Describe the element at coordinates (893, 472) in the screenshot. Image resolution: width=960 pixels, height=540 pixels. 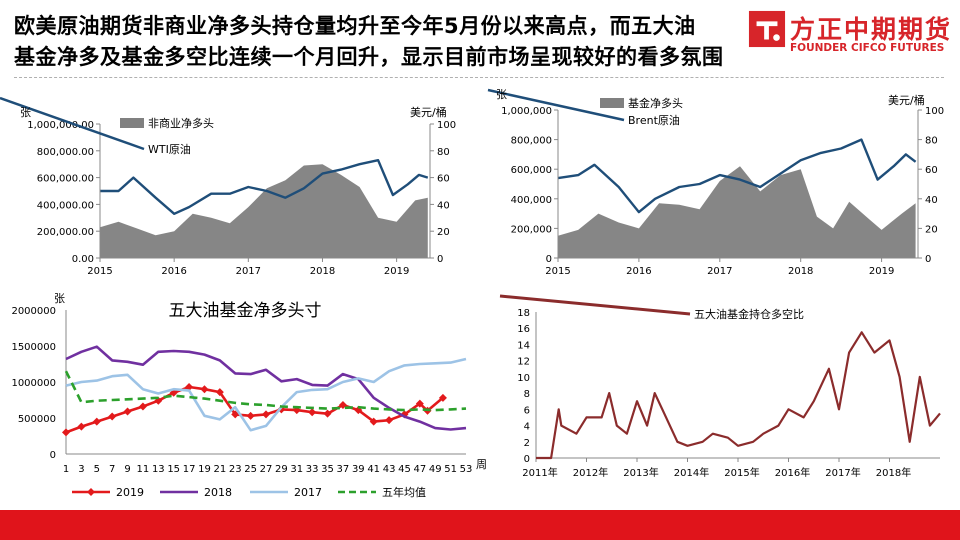
I see `x-tick-label: 2018年` at that location.